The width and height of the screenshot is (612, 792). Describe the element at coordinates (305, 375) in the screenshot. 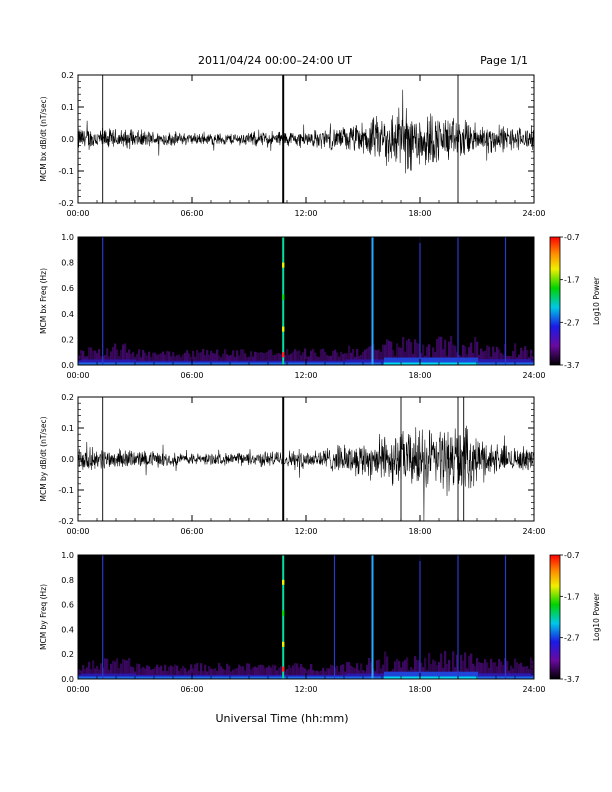

I see `x-tick-label: 12:00` at that location.